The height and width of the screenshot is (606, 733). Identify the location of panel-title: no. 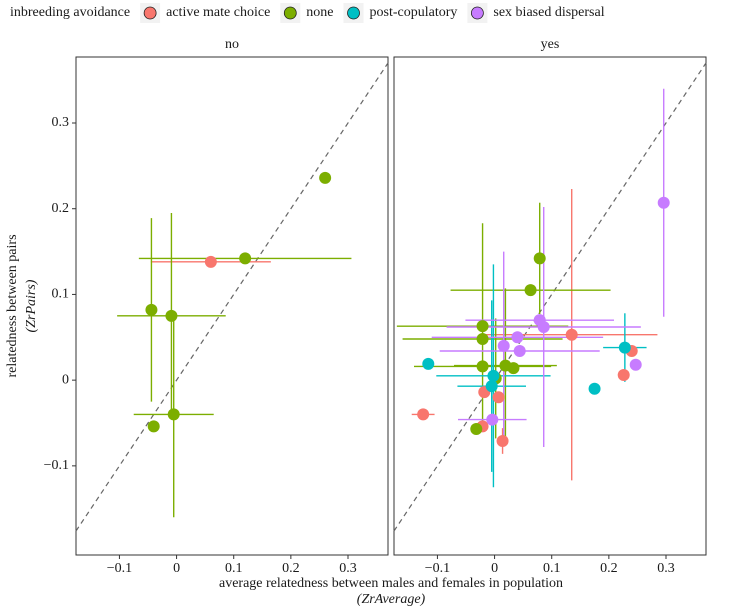
(232, 44).